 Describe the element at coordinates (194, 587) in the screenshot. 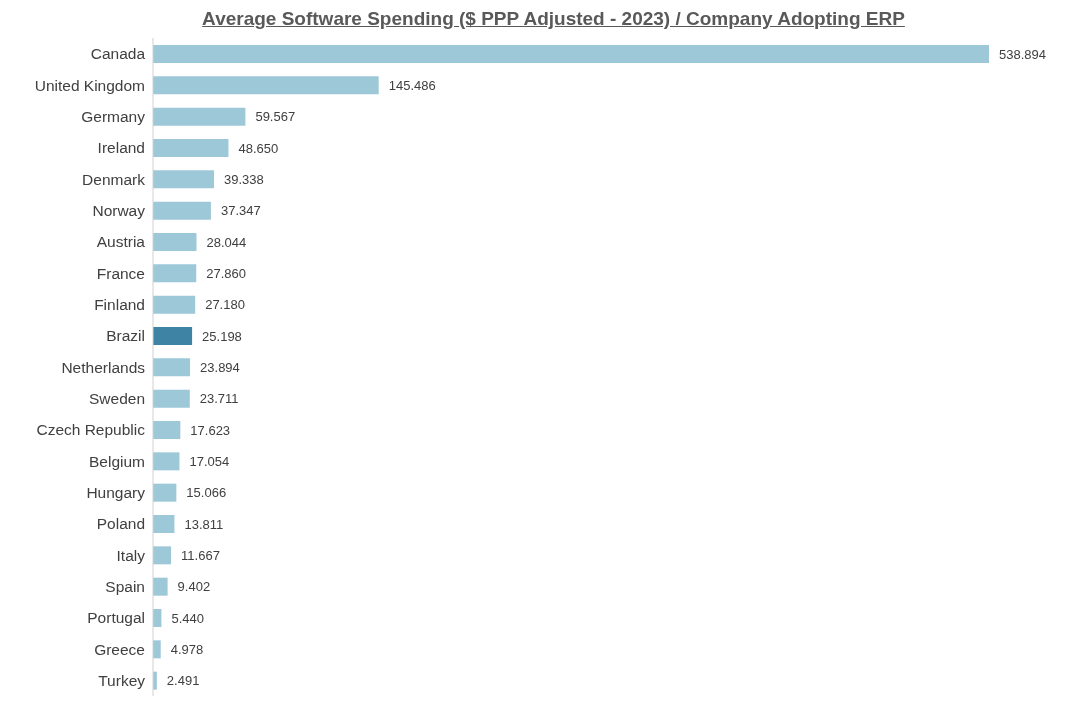

I see `data-label: 9.402` at that location.